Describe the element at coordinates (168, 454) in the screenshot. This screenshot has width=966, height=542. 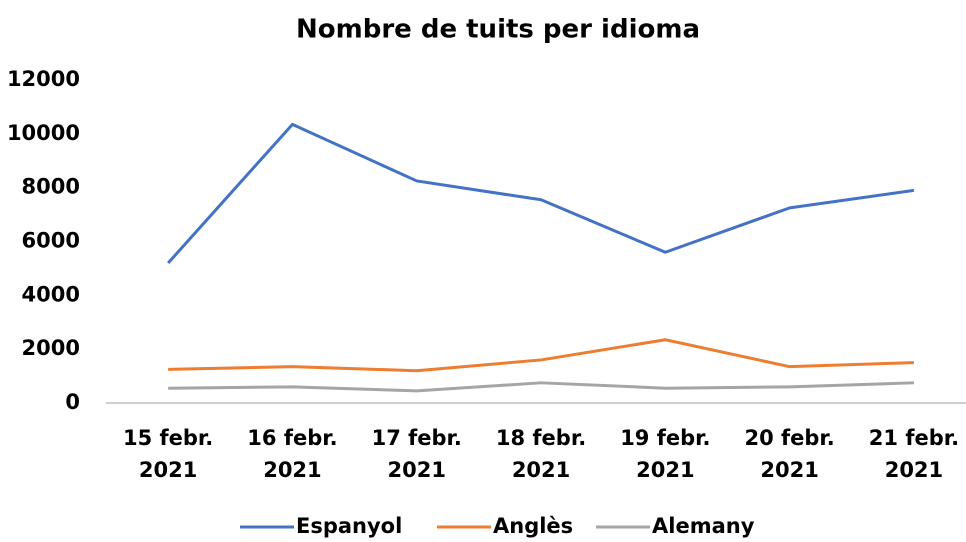
I see `x-tick-label: 15 febr. 2021` at that location.